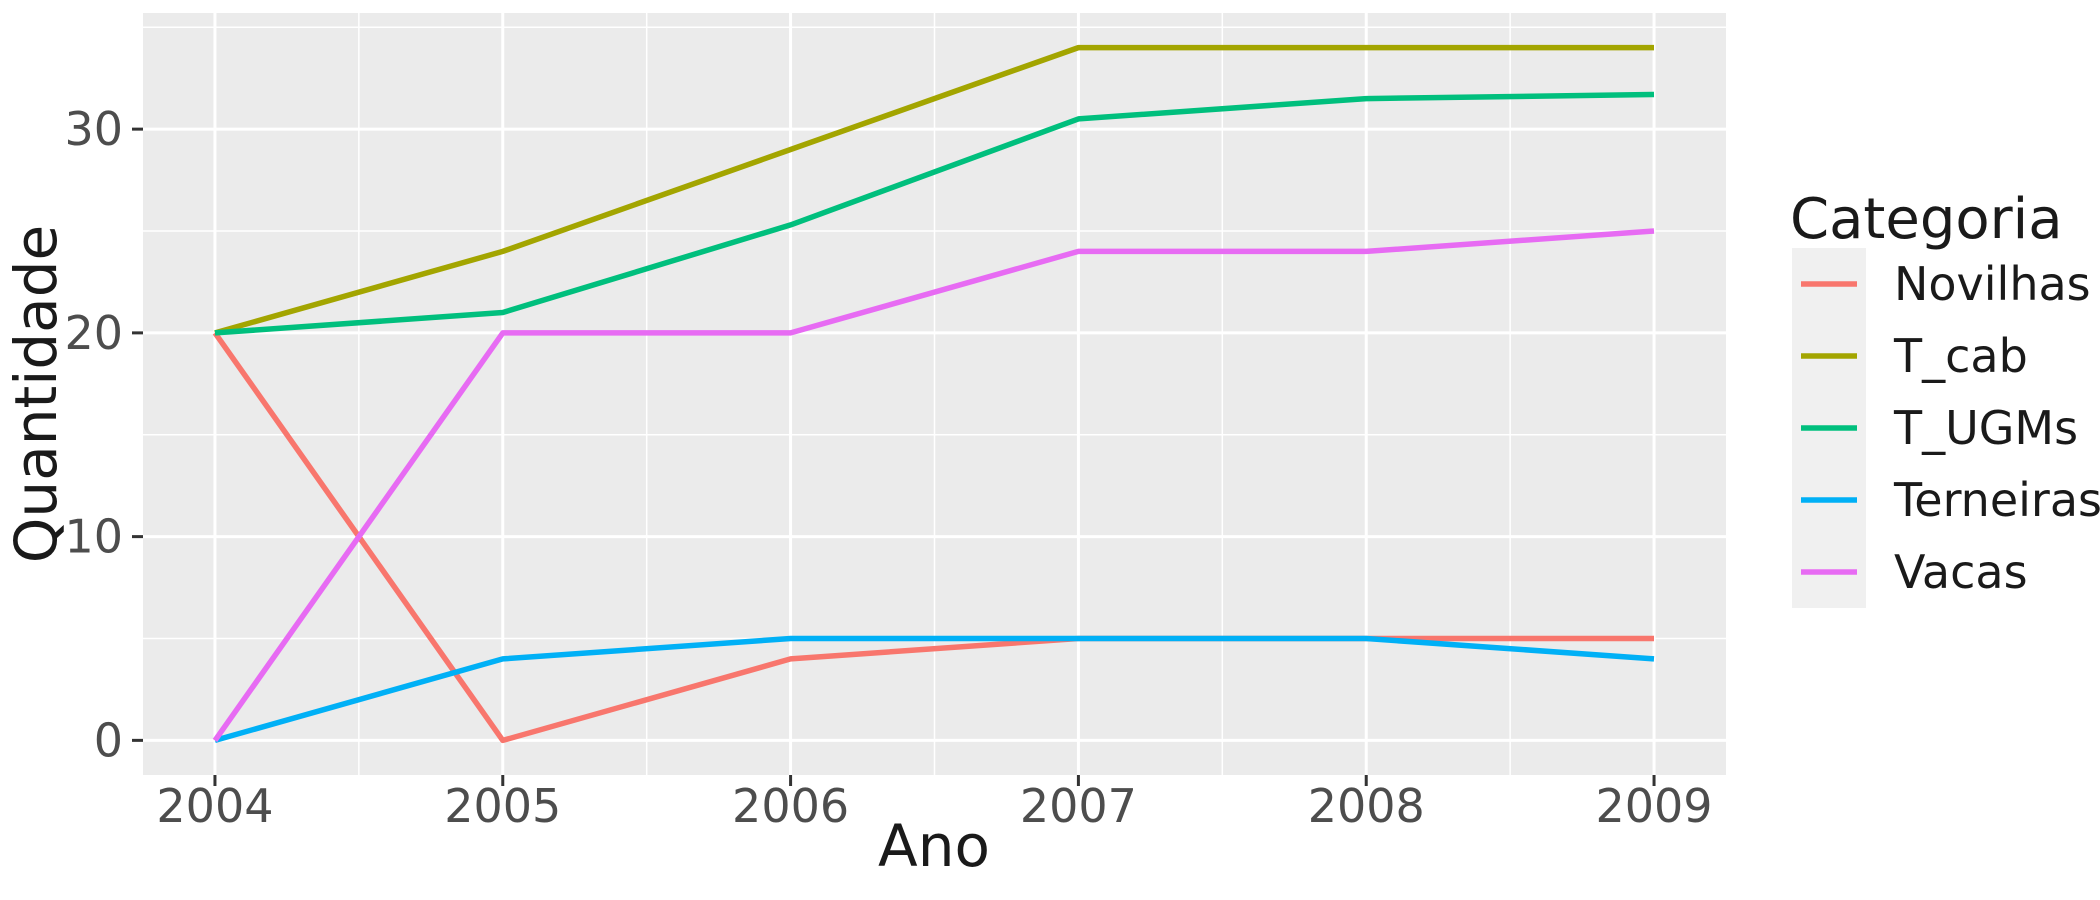  Describe the element at coordinates (934, 689) in the screenshot. I see `series-line-terneiras` at that location.